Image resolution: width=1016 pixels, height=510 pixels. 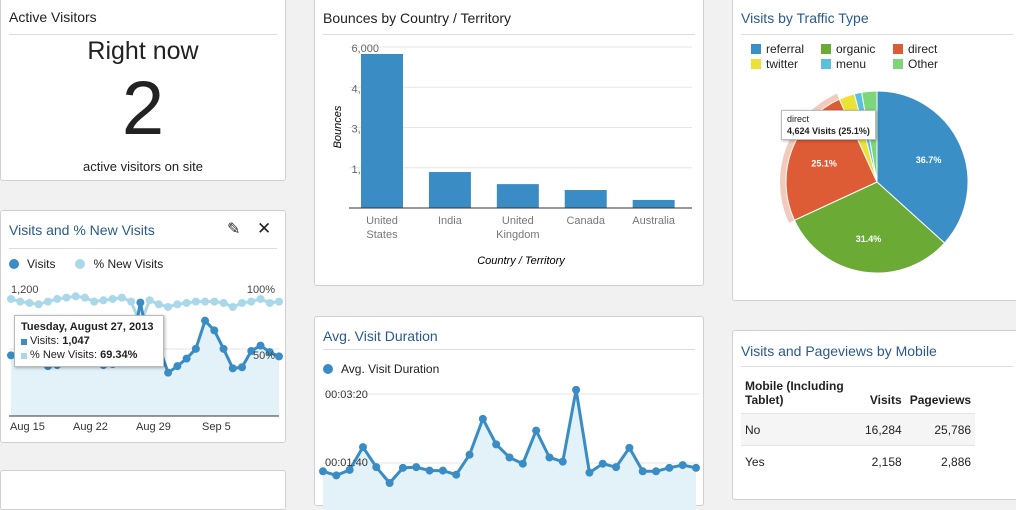 What do you see at coordinates (874, 182) in the screenshot?
I see `traffic-pie: 36.7% 31.4% 25.1%` at bounding box center [874, 182].